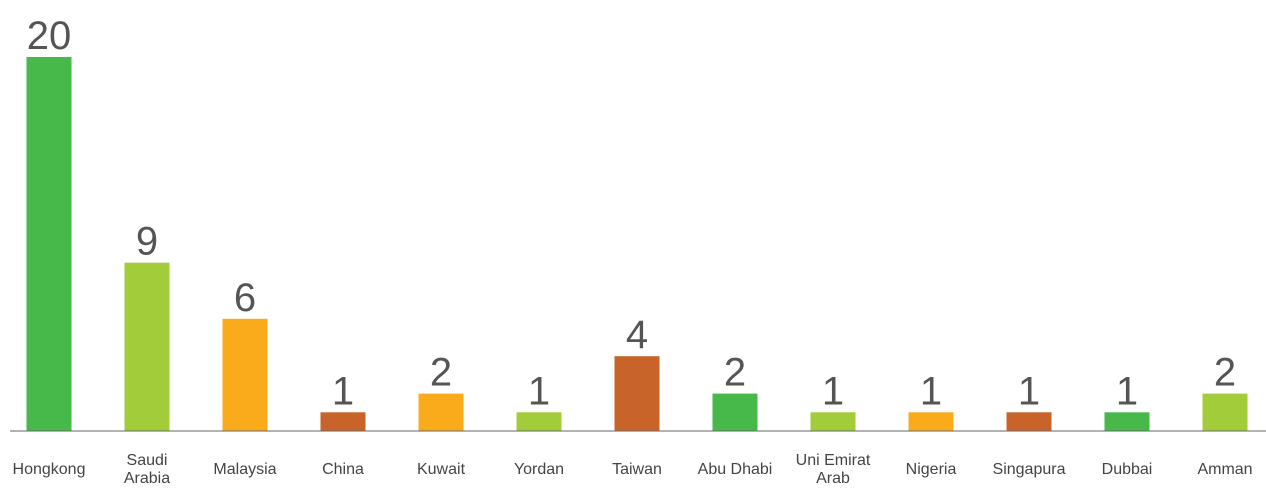 The image size is (1266, 493). What do you see at coordinates (49, 469) in the screenshot?
I see `x-tick-label: Hongkong` at bounding box center [49, 469].